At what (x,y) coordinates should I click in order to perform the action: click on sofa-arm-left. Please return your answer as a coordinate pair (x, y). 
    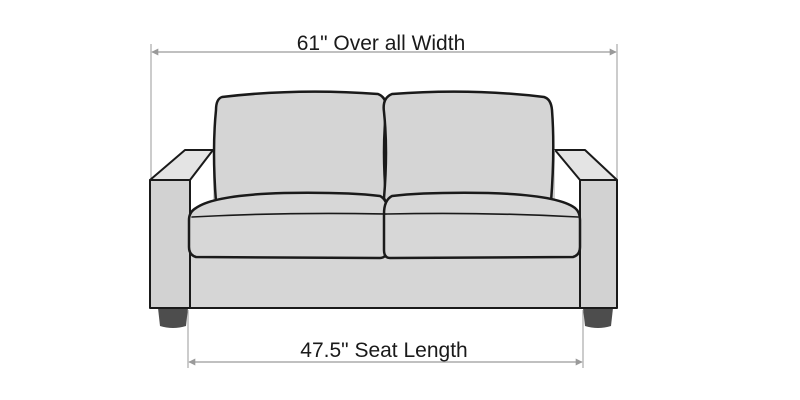
    Looking at the image, I should click on (181, 229).